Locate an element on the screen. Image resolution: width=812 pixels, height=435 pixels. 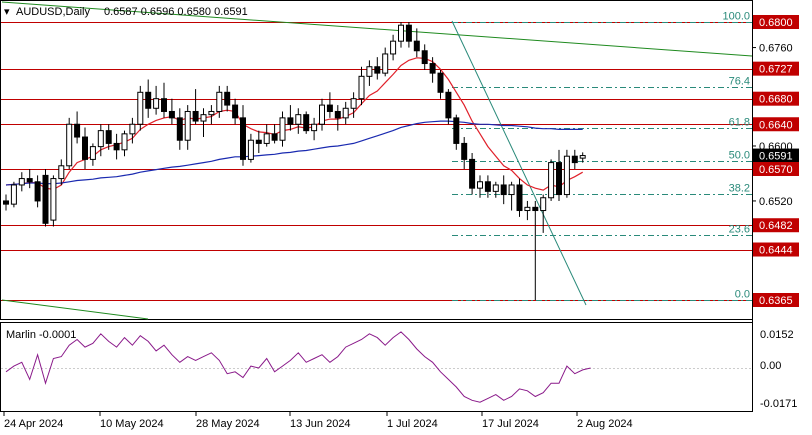
fib-label-1: 76.4 is located at coordinates (739, 82).